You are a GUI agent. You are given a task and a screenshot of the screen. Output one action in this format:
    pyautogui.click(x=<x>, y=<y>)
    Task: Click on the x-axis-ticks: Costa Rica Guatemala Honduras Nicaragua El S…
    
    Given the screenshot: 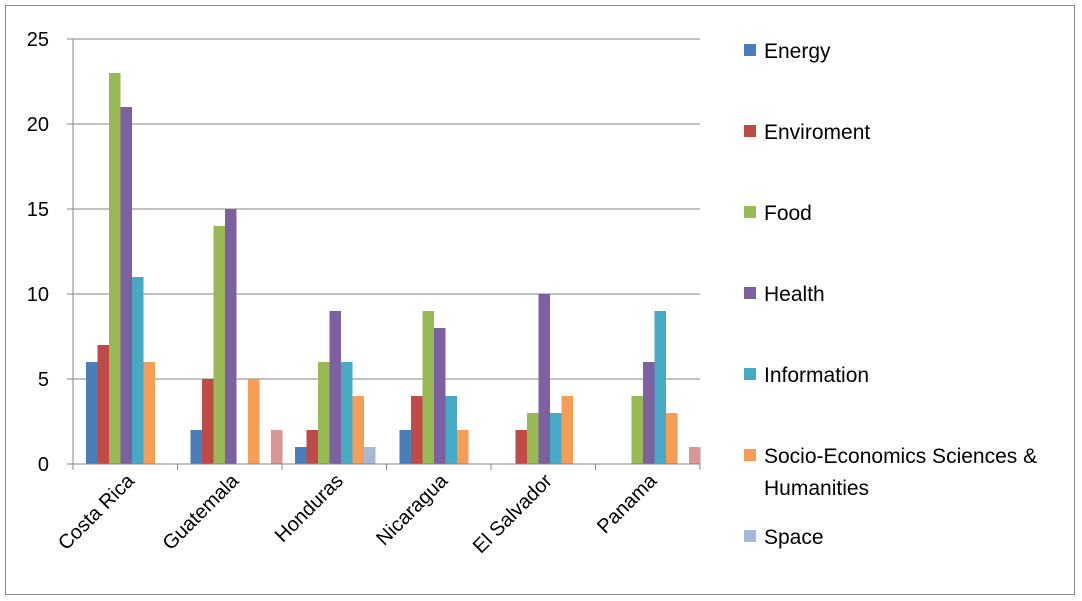 What is the action you would take?
    pyautogui.click(x=377, y=511)
    